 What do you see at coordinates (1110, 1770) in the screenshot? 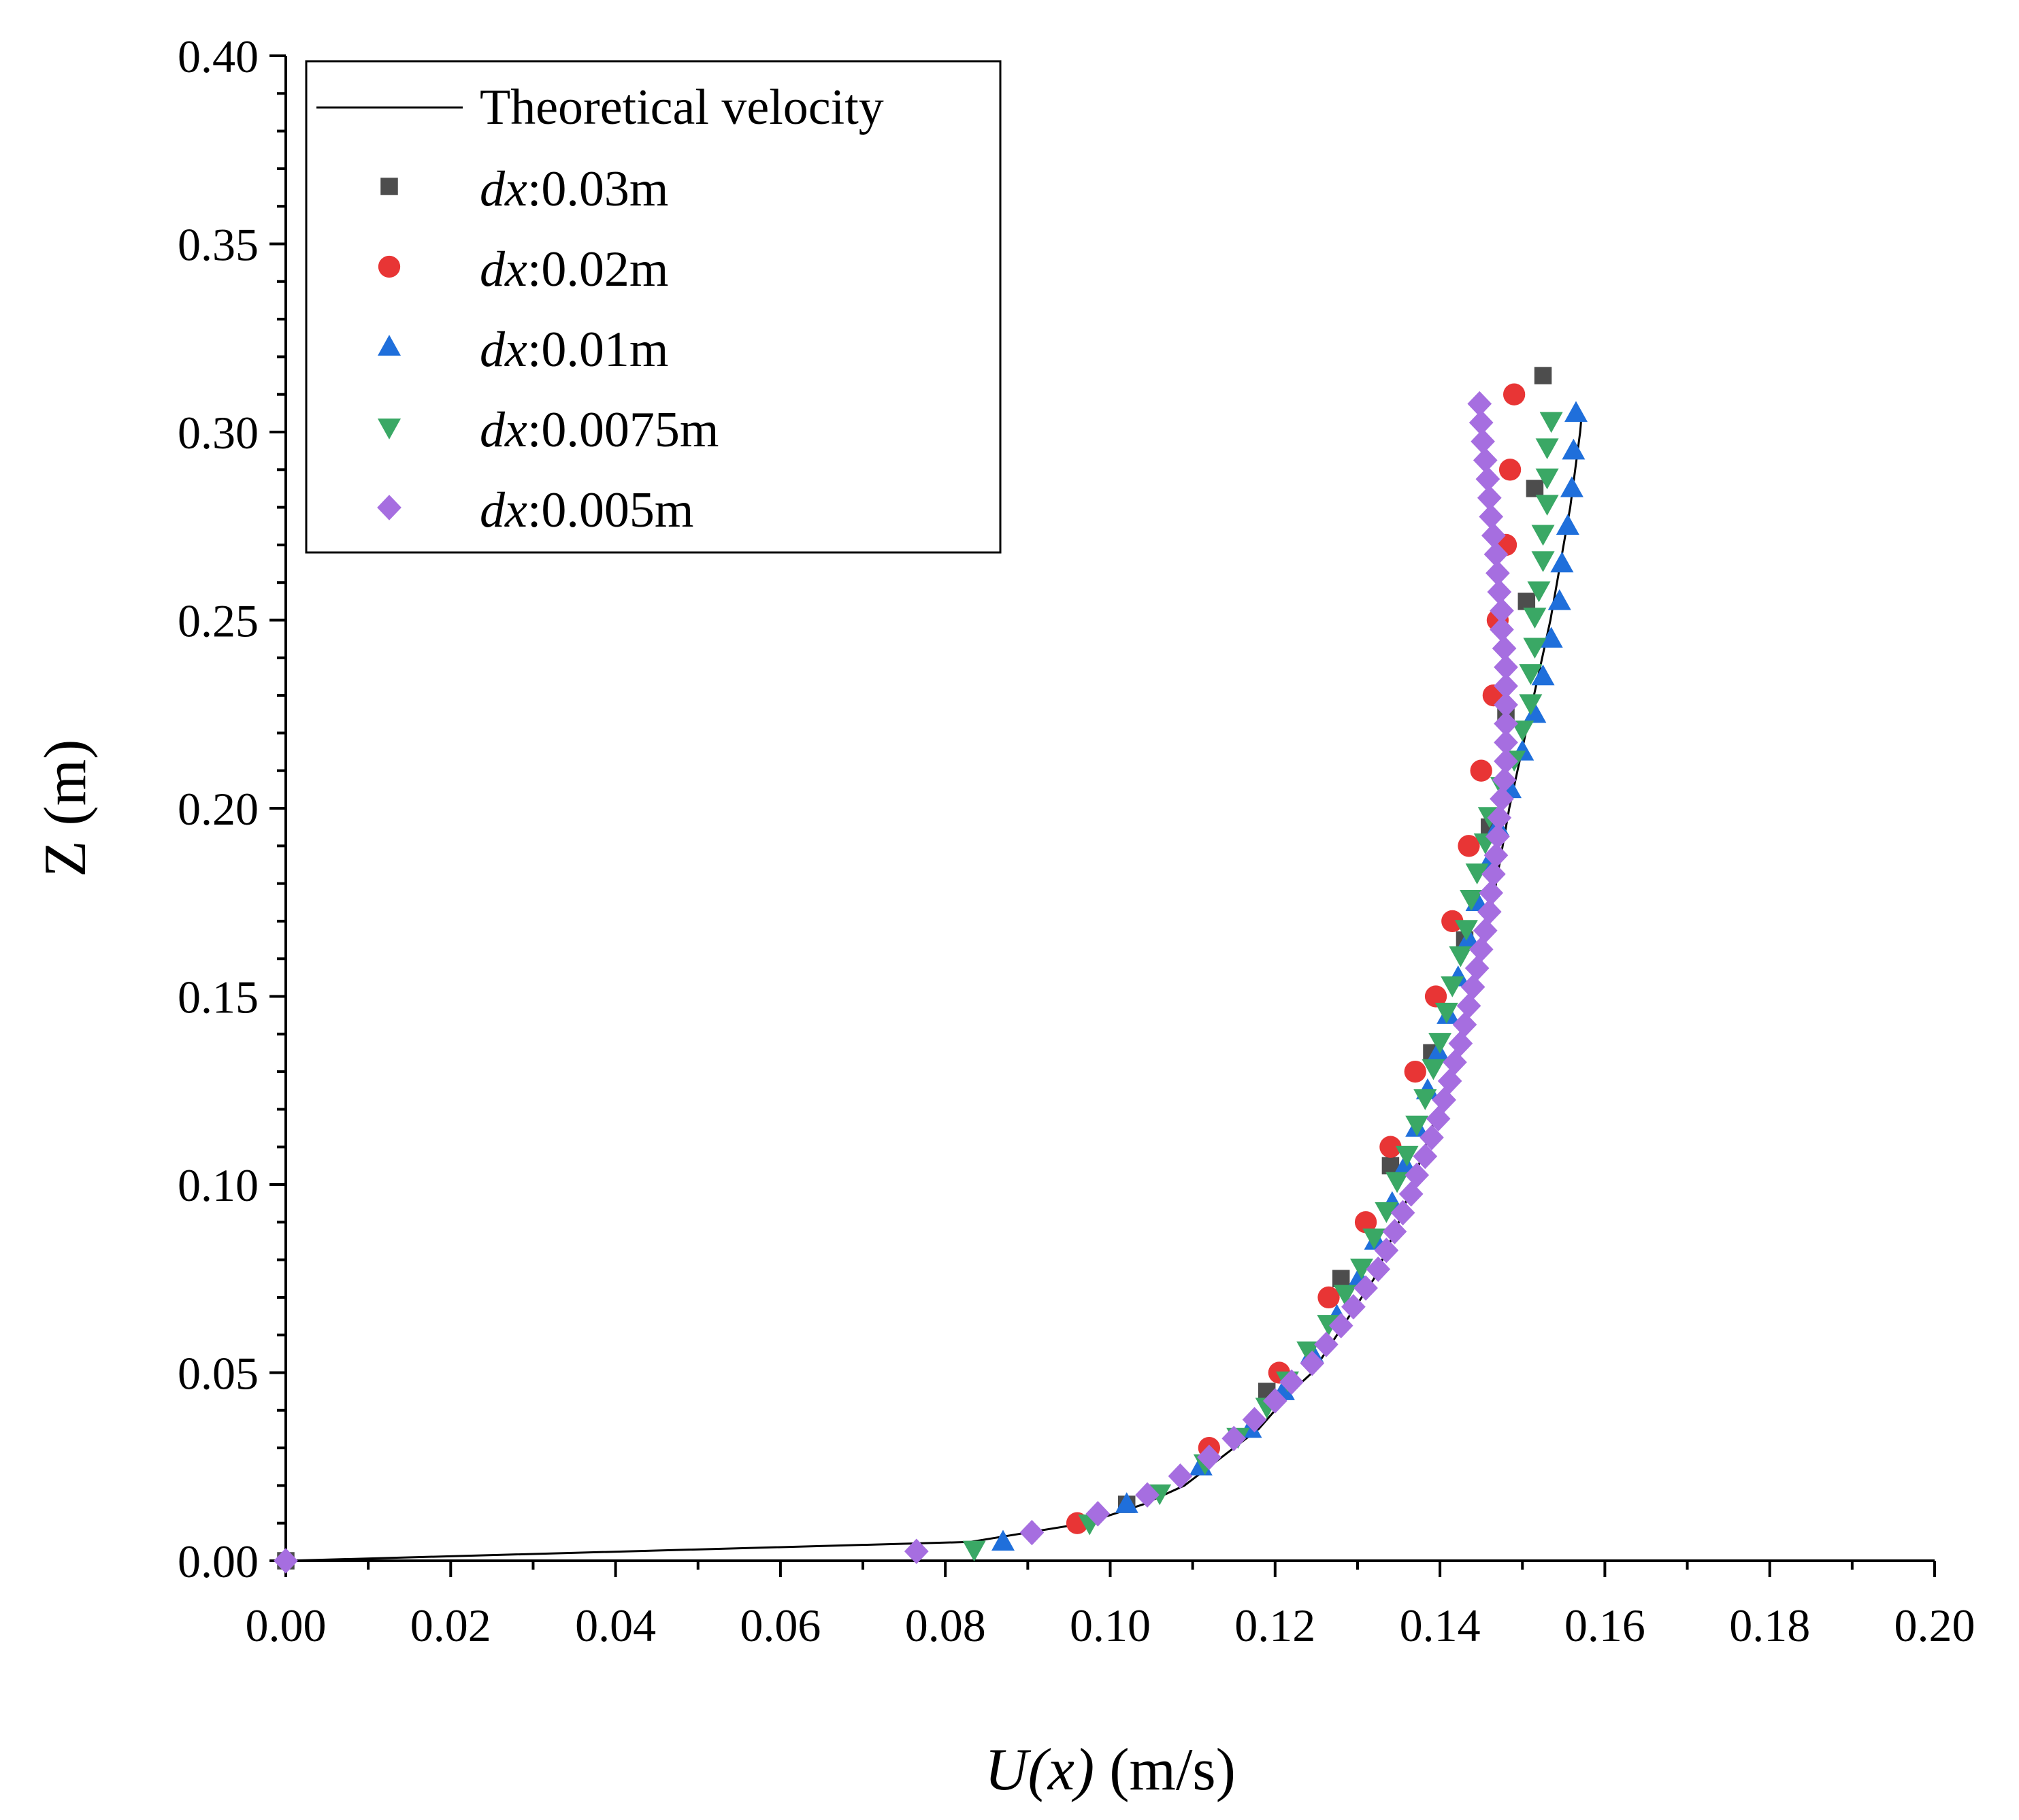
I see `x-axis-title: U(x) (m/s)` at bounding box center [1110, 1770].